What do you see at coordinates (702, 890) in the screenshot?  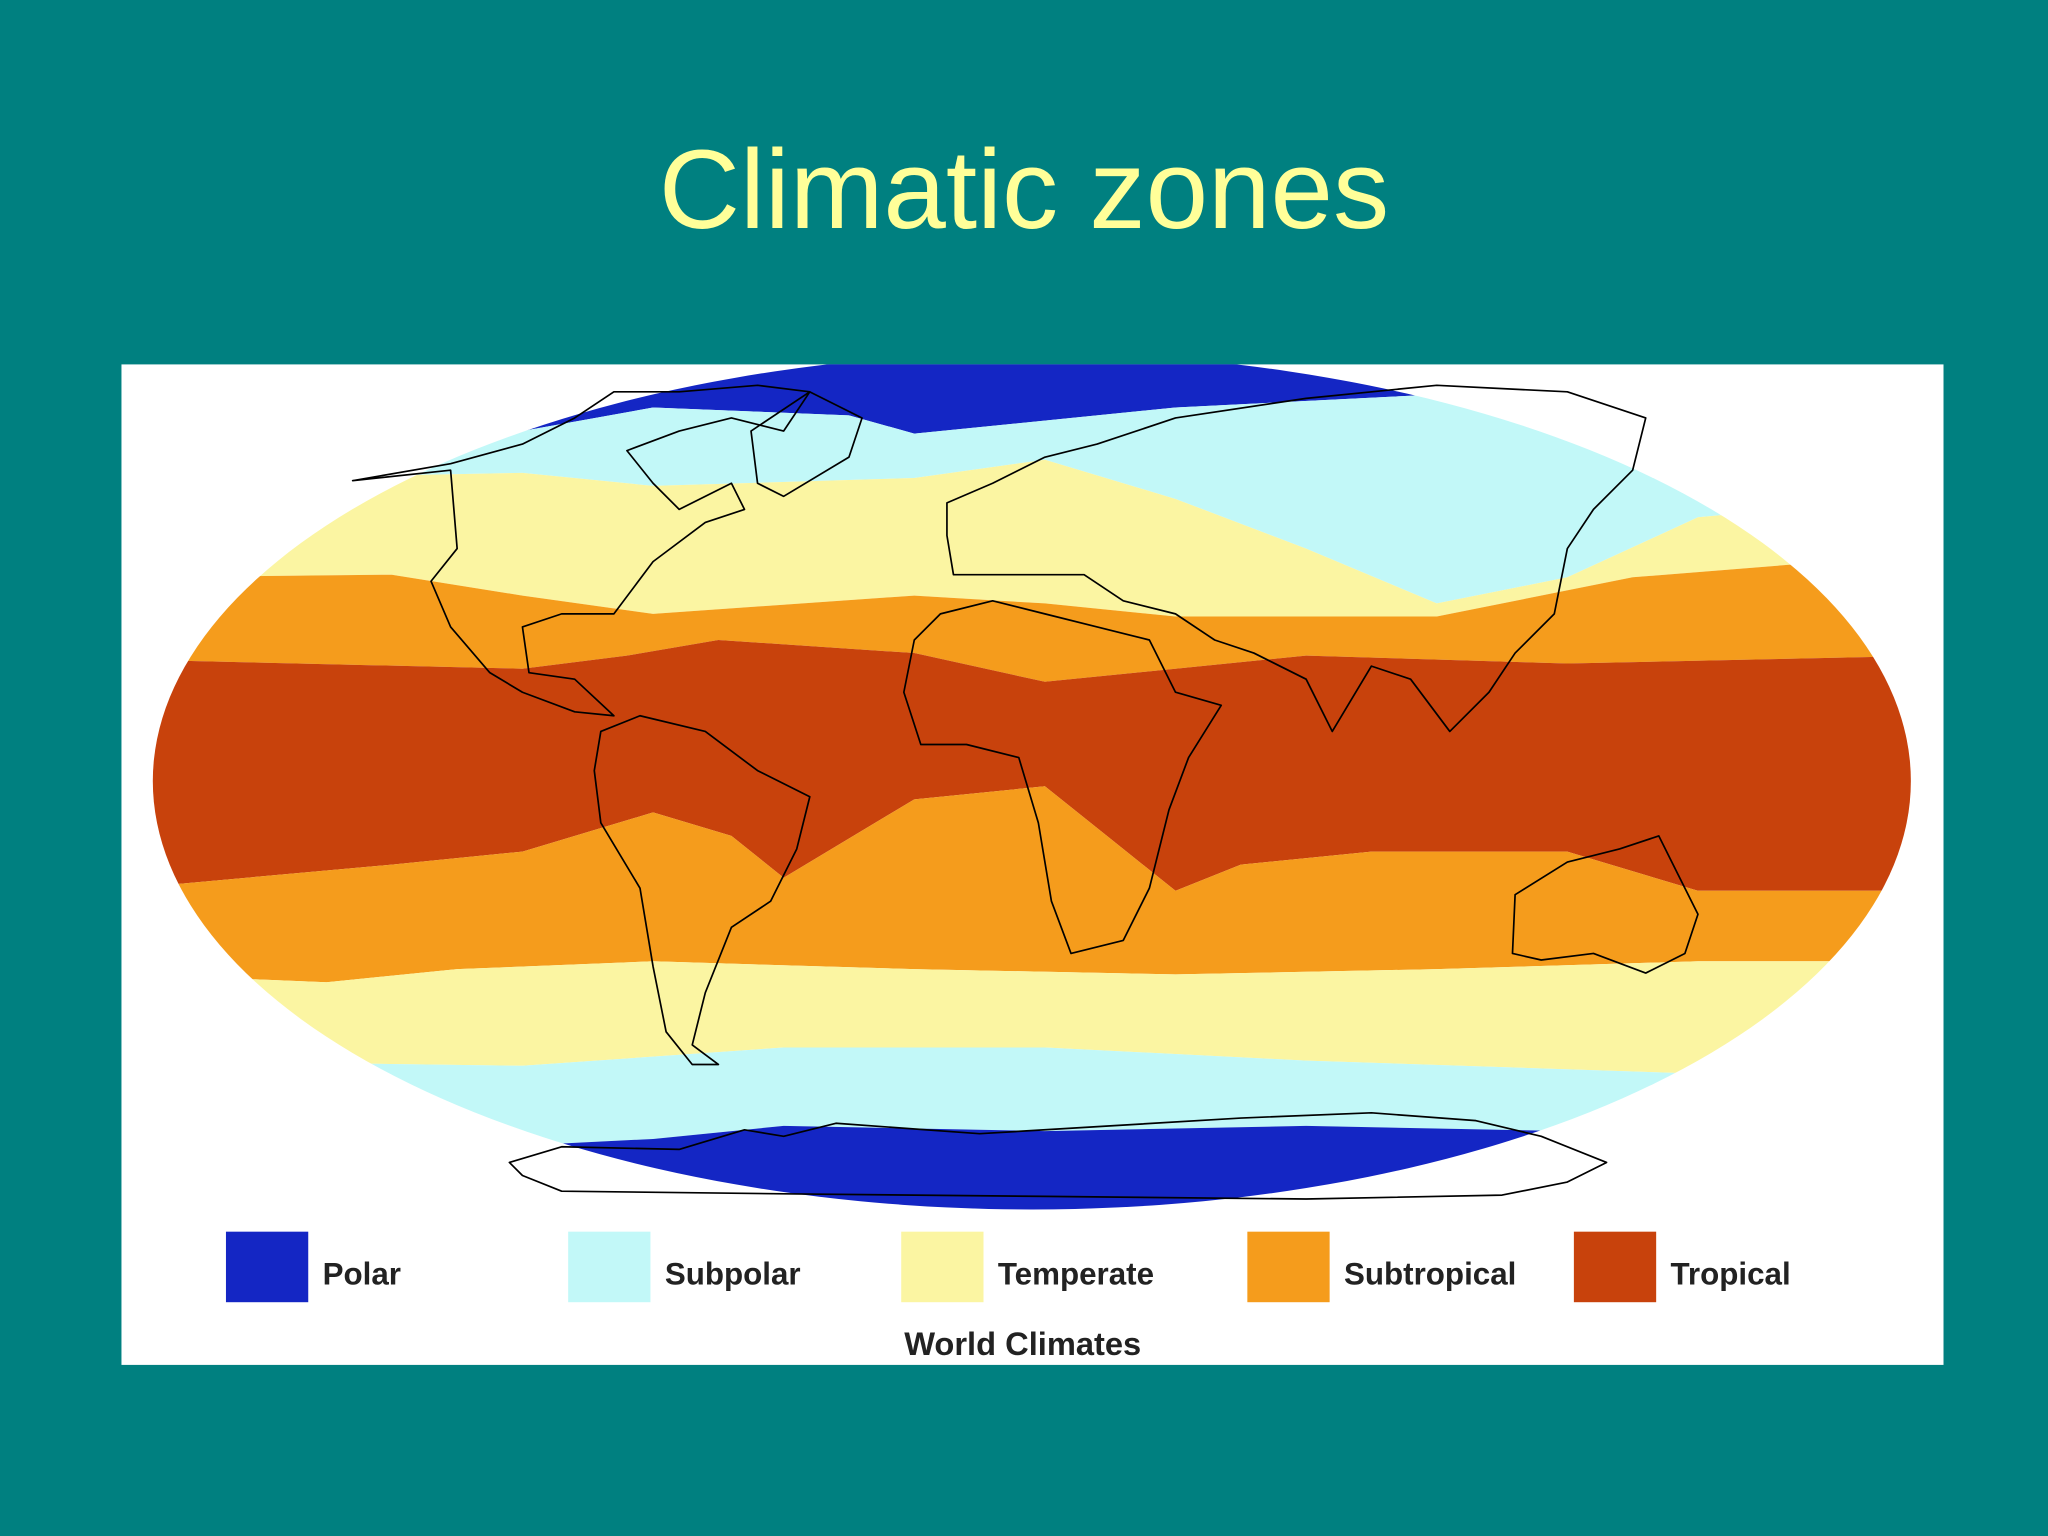 I see `south-america` at bounding box center [702, 890].